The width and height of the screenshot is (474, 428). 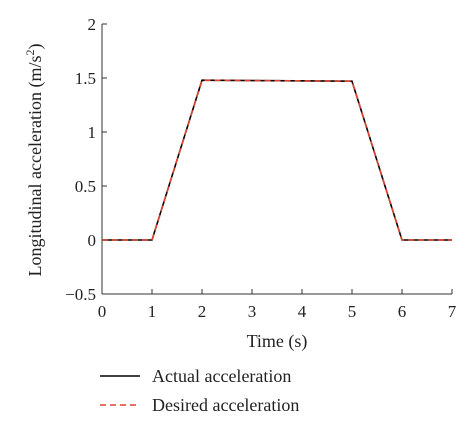 What do you see at coordinates (92, 132) in the screenshot?
I see `y-tick-label: 1` at bounding box center [92, 132].